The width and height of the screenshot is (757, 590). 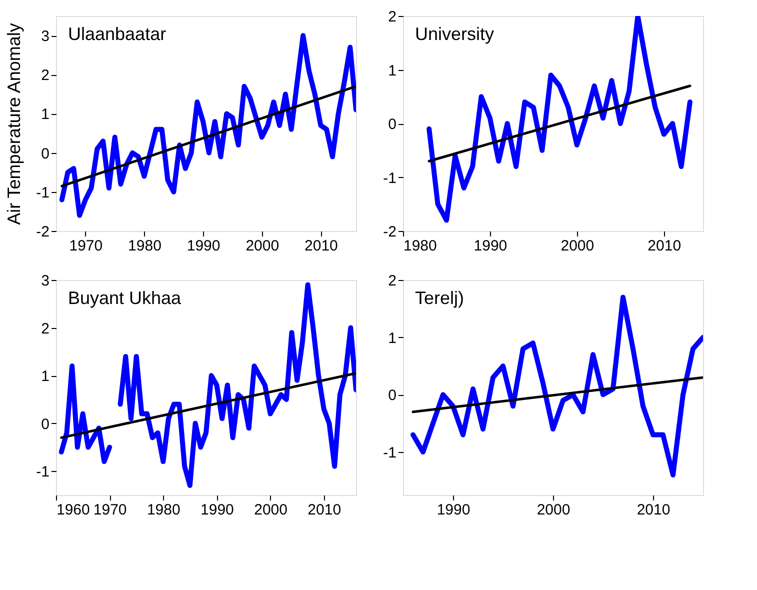 I want to click on chart-title: Ulaanbaatar, so click(x=117, y=34).